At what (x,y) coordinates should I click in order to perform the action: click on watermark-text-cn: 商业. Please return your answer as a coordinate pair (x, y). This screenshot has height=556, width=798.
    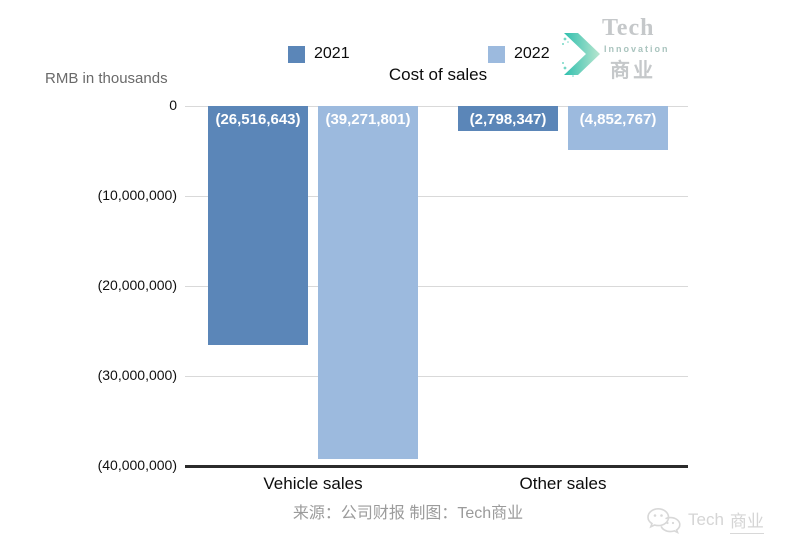
    Looking at the image, I should click on (746, 520).